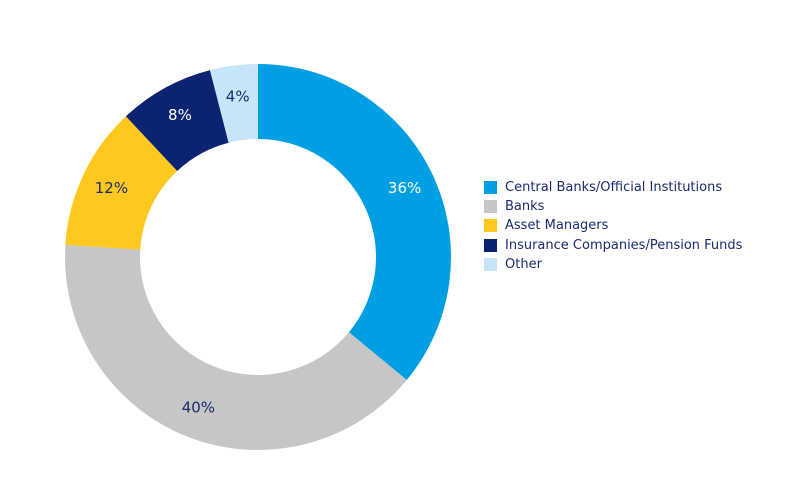  Describe the element at coordinates (238, 96) in the screenshot. I see `data-label-4: 4%` at that location.